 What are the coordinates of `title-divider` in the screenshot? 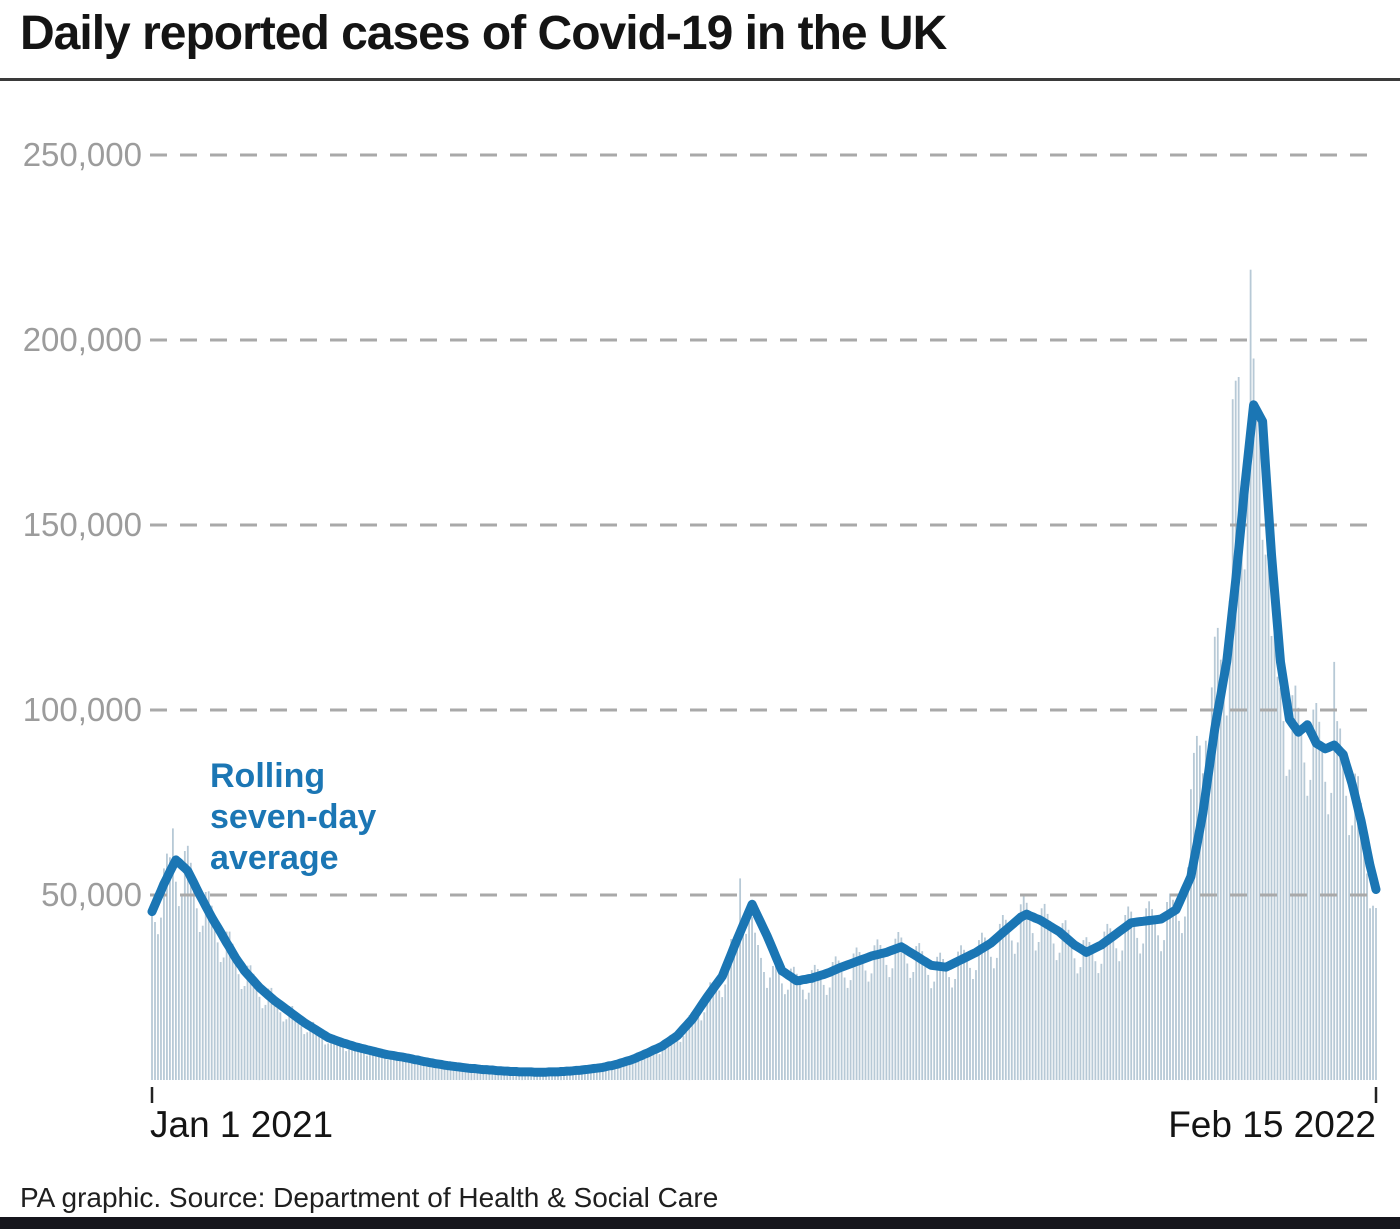 It's located at (700, 79).